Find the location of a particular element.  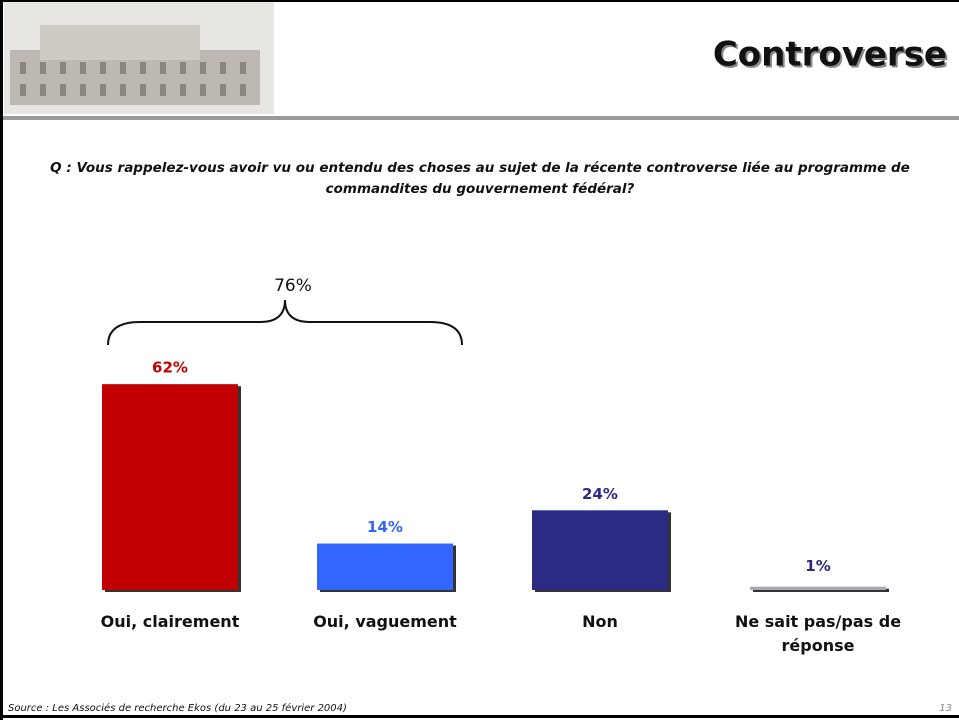

value-label: 24% is located at coordinates (600, 494).